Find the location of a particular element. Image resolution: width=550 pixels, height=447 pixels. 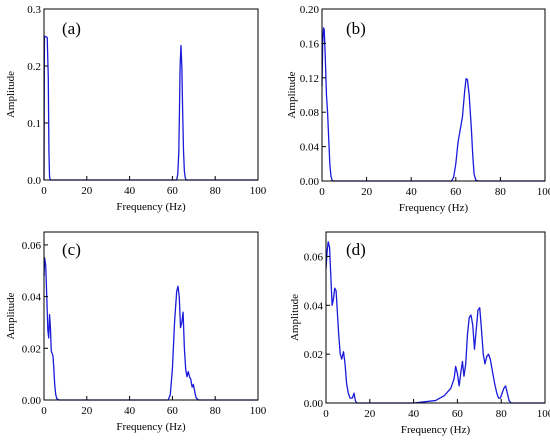

y-tick-label: 0.08 is located at coordinates (310, 113).